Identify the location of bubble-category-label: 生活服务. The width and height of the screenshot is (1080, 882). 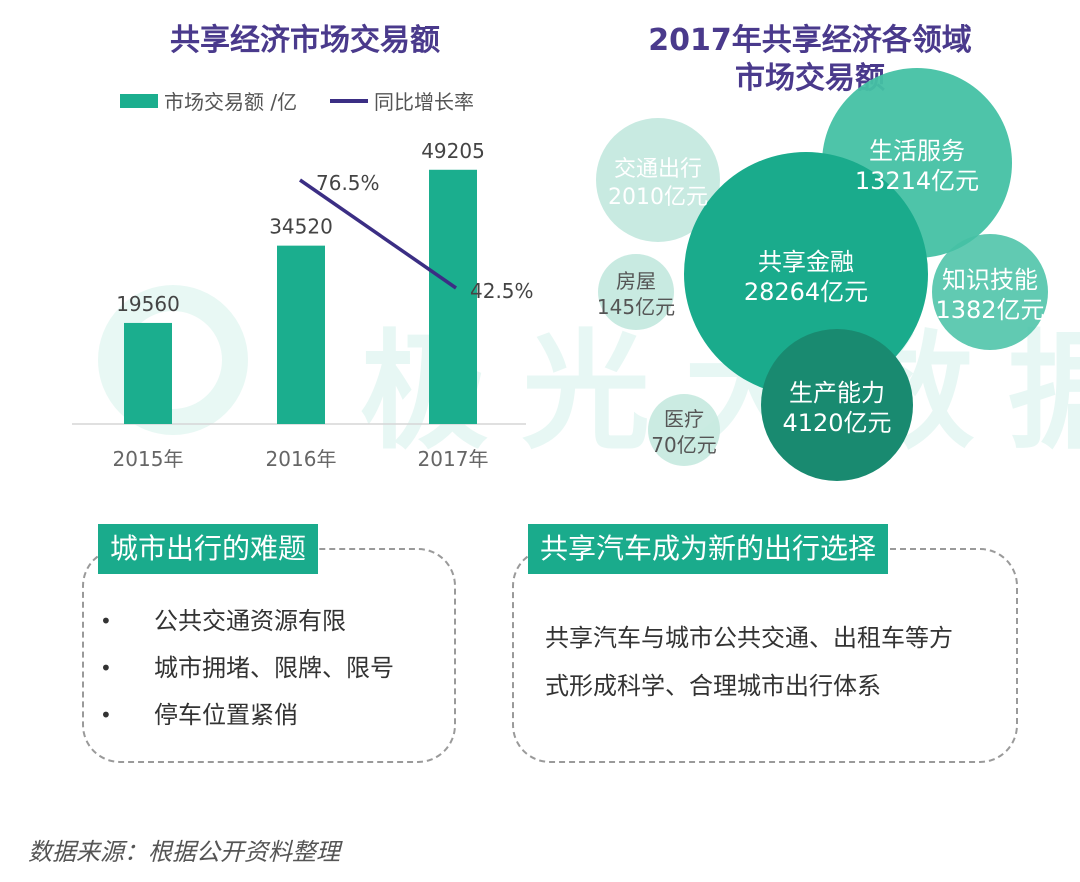
(917, 151).